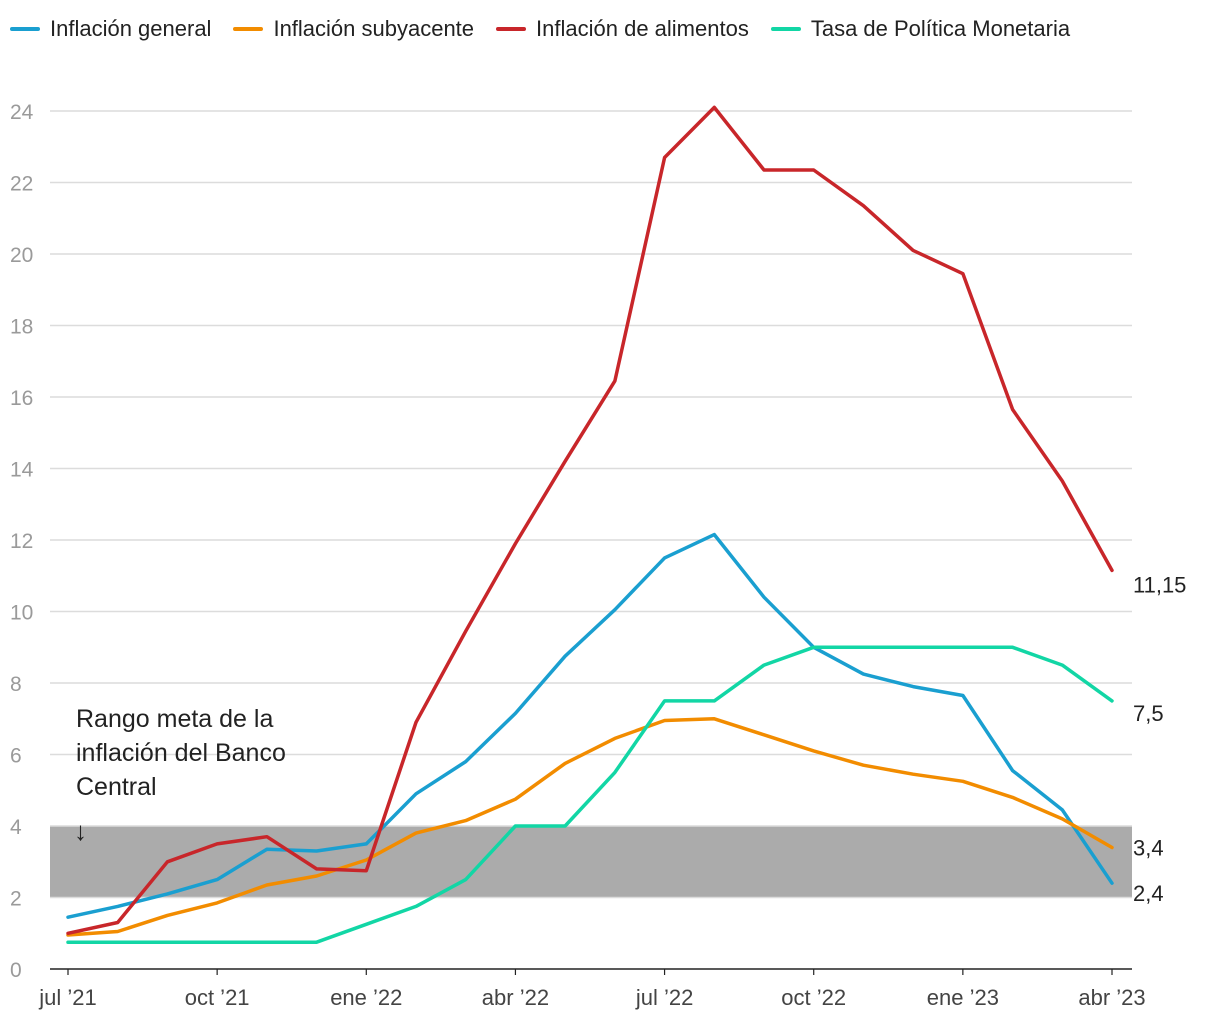 This screenshot has width=1220, height=1020. I want to click on legend-item: Tasa de Política Monetaria, so click(920, 29).